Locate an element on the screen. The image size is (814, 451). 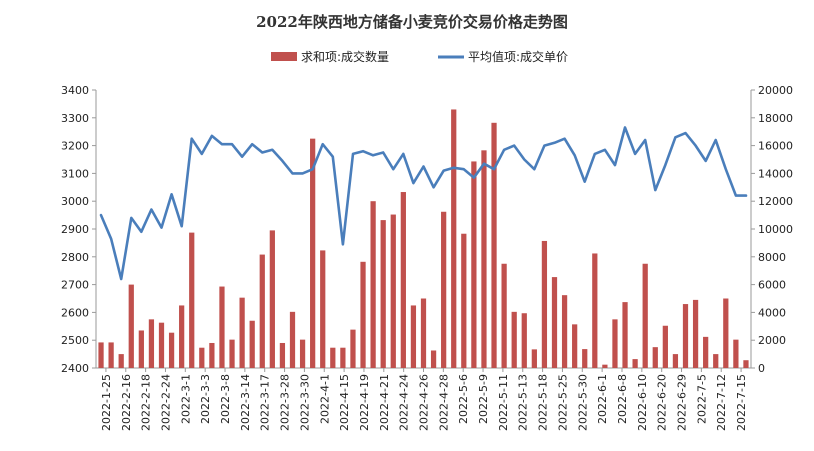
right-tick-label: 8000 is located at coordinates (772, 257).